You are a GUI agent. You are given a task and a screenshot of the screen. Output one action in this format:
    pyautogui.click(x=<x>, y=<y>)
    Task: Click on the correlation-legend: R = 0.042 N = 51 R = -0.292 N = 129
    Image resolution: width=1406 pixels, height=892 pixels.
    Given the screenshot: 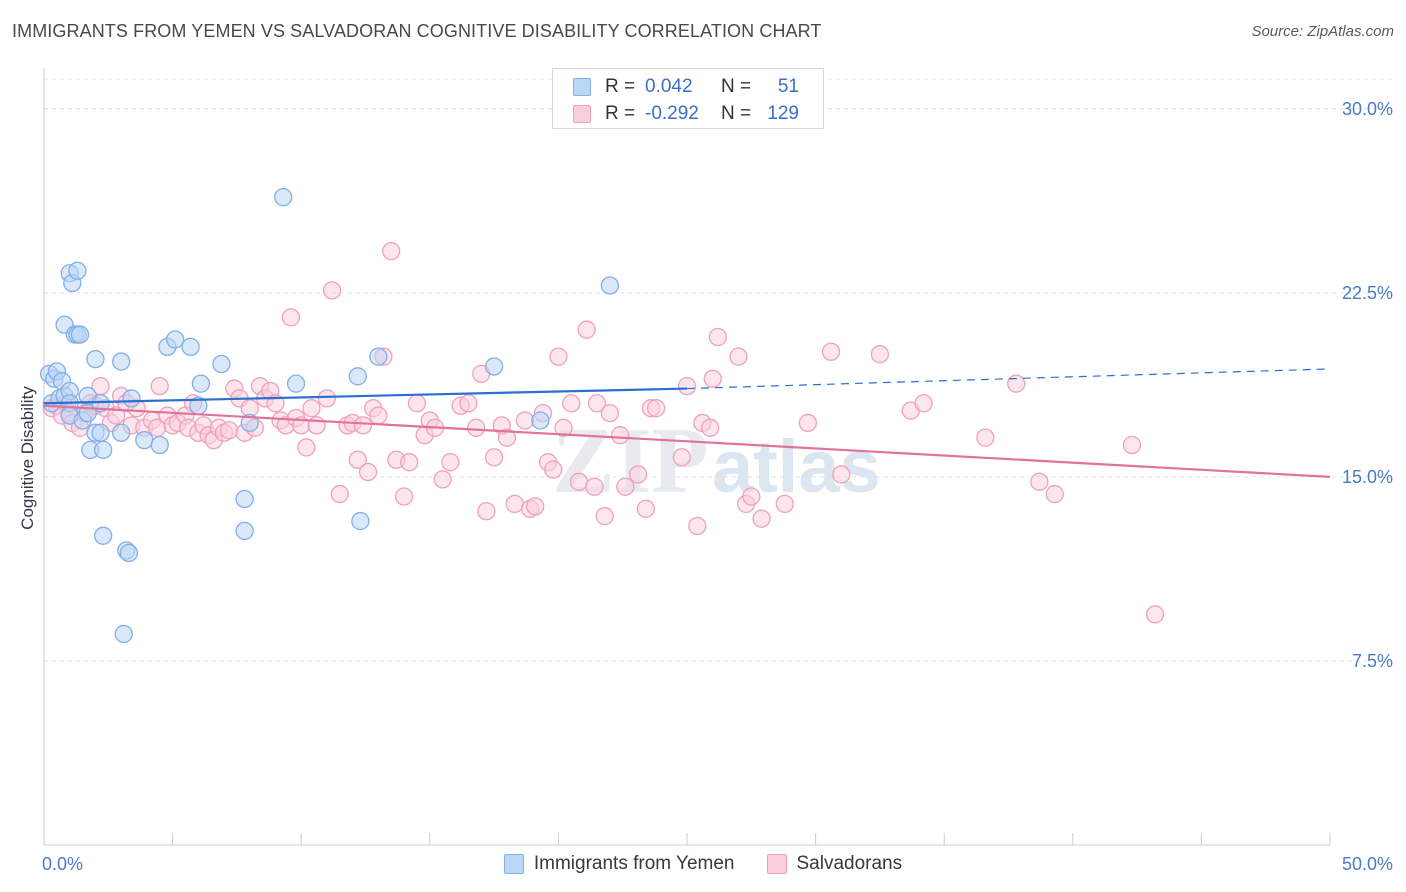 What is the action you would take?
    pyautogui.click(x=688, y=98)
    